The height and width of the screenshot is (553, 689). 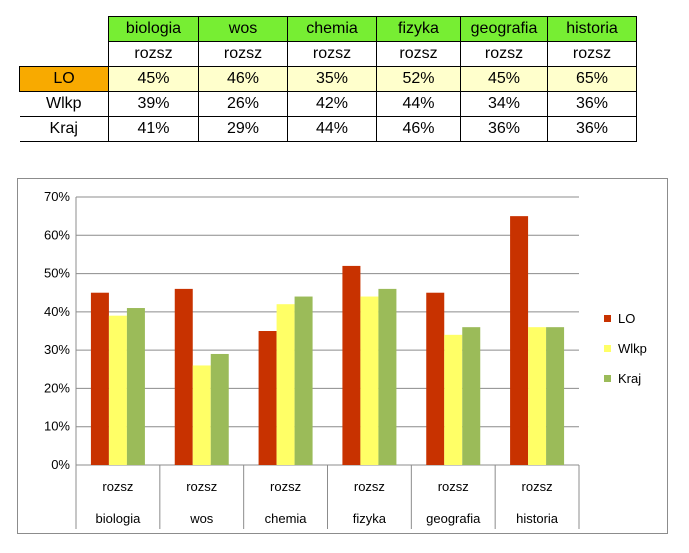 I want to click on table-row: Wlkp 39% 26% 42% 44% 34% 36%, so click(x=328, y=104).